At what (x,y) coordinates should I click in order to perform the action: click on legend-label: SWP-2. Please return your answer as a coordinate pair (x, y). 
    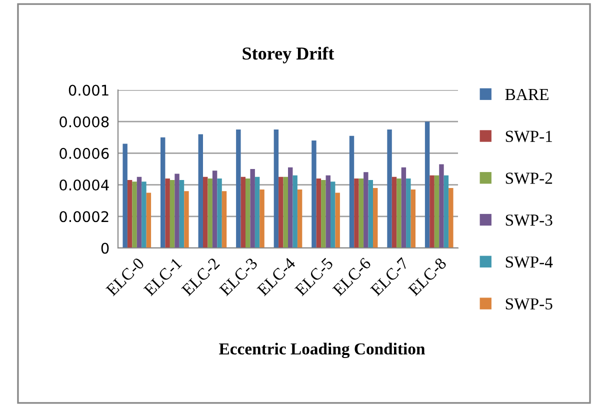
    Looking at the image, I should click on (529, 178).